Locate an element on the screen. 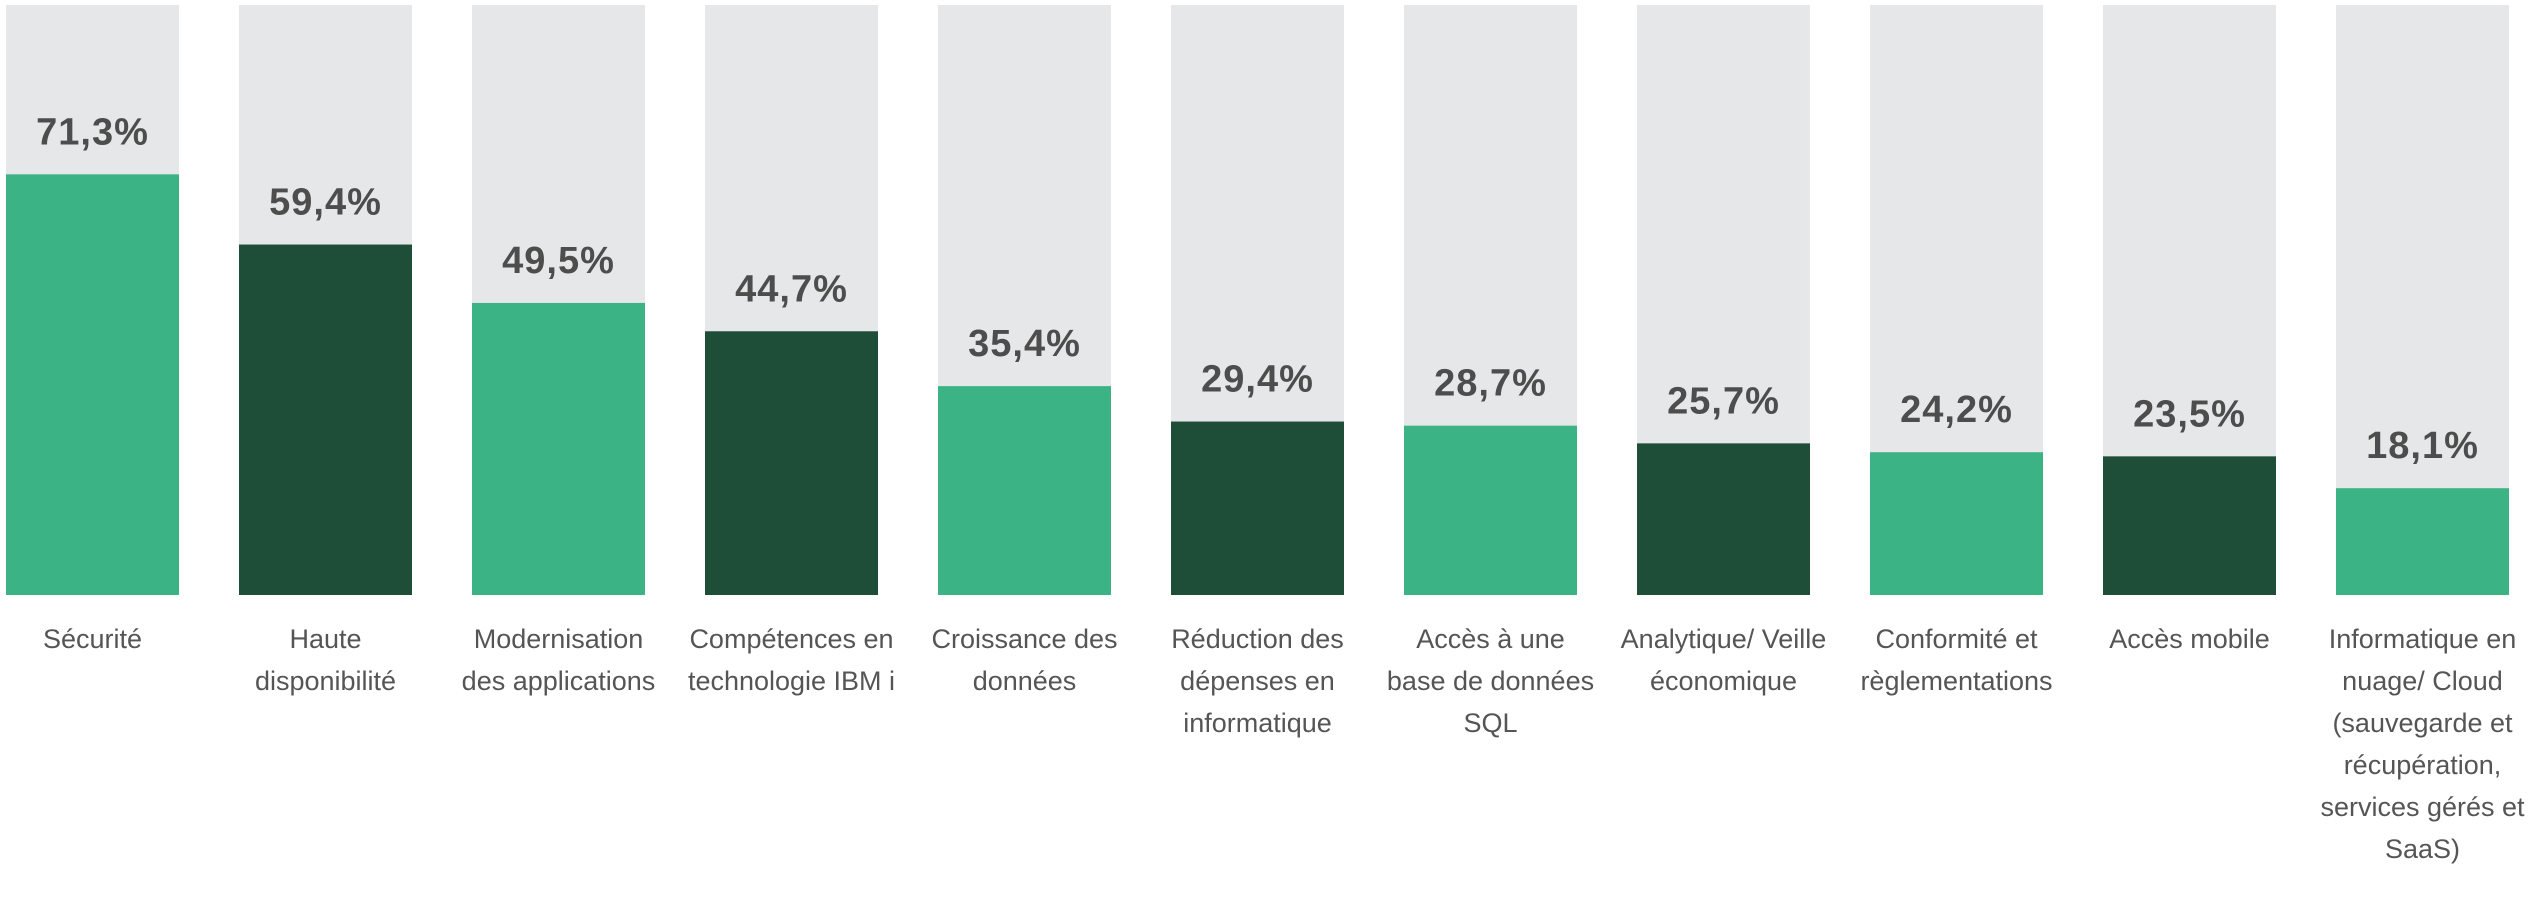 The image size is (2529, 901). category-label: Modernisation des applications is located at coordinates (558, 660).